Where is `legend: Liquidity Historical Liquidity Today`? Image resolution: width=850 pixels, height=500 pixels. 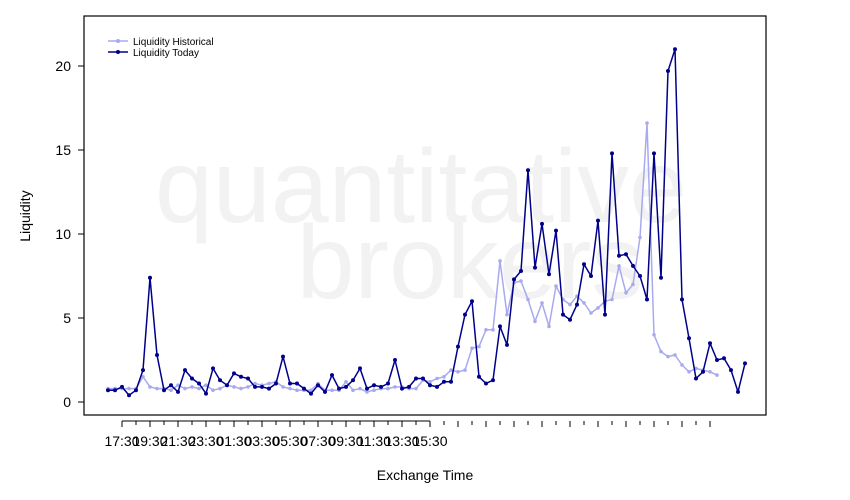 legend: Liquidity Historical Liquidity Today is located at coordinates (161, 48).